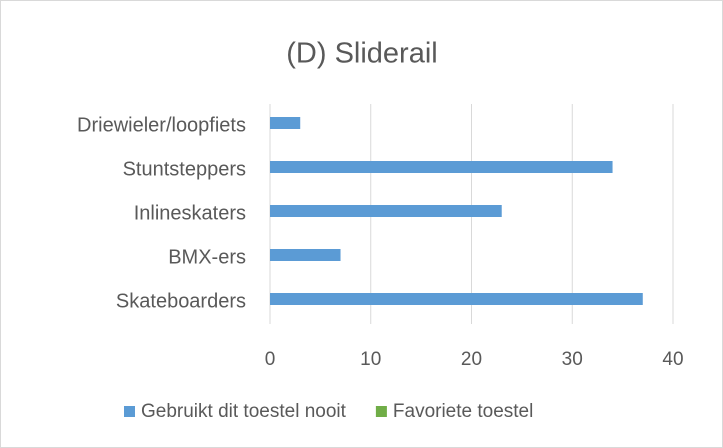 This screenshot has height=448, width=723. What do you see at coordinates (471, 359) in the screenshot?
I see `x-tick-label: 20` at bounding box center [471, 359].